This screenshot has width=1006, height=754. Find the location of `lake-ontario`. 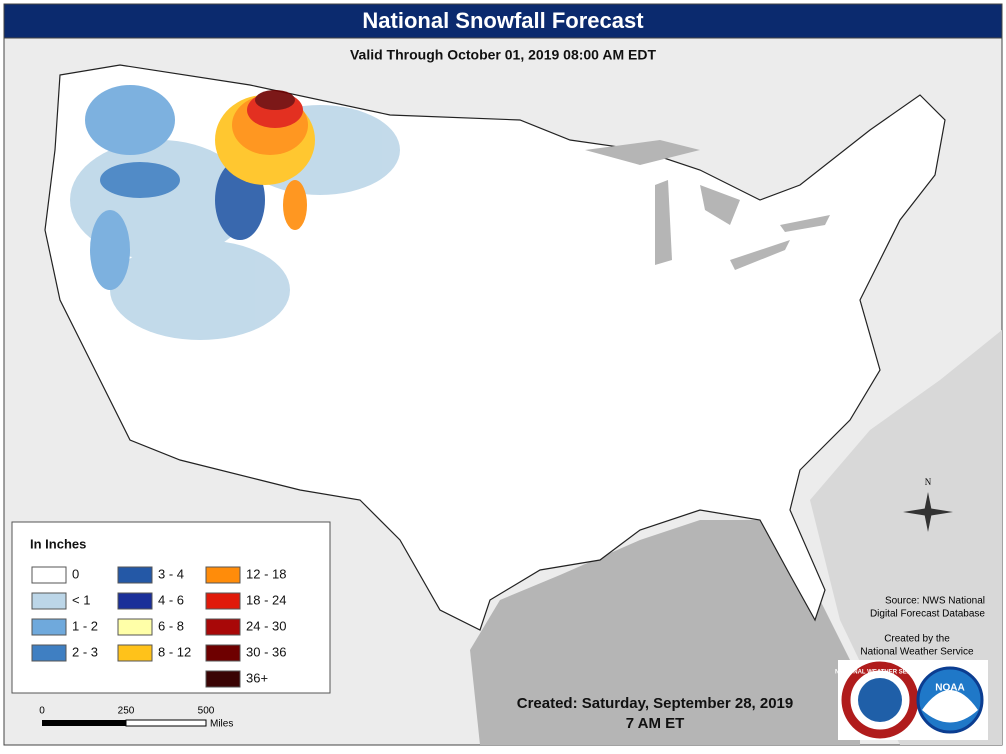

lake-ontario is located at coordinates (805, 223).